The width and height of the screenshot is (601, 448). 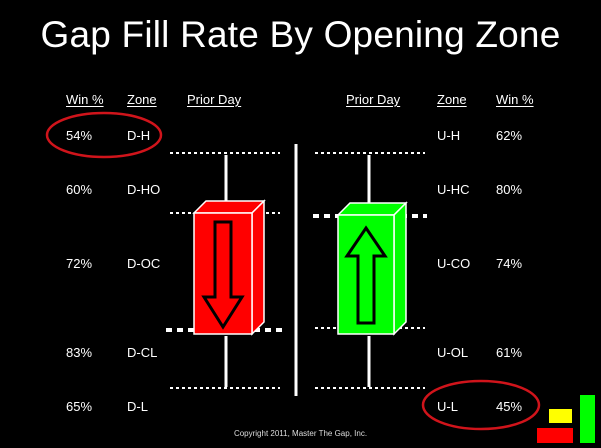 What do you see at coordinates (79, 189) in the screenshot?
I see `left-row-win: 60%` at bounding box center [79, 189].